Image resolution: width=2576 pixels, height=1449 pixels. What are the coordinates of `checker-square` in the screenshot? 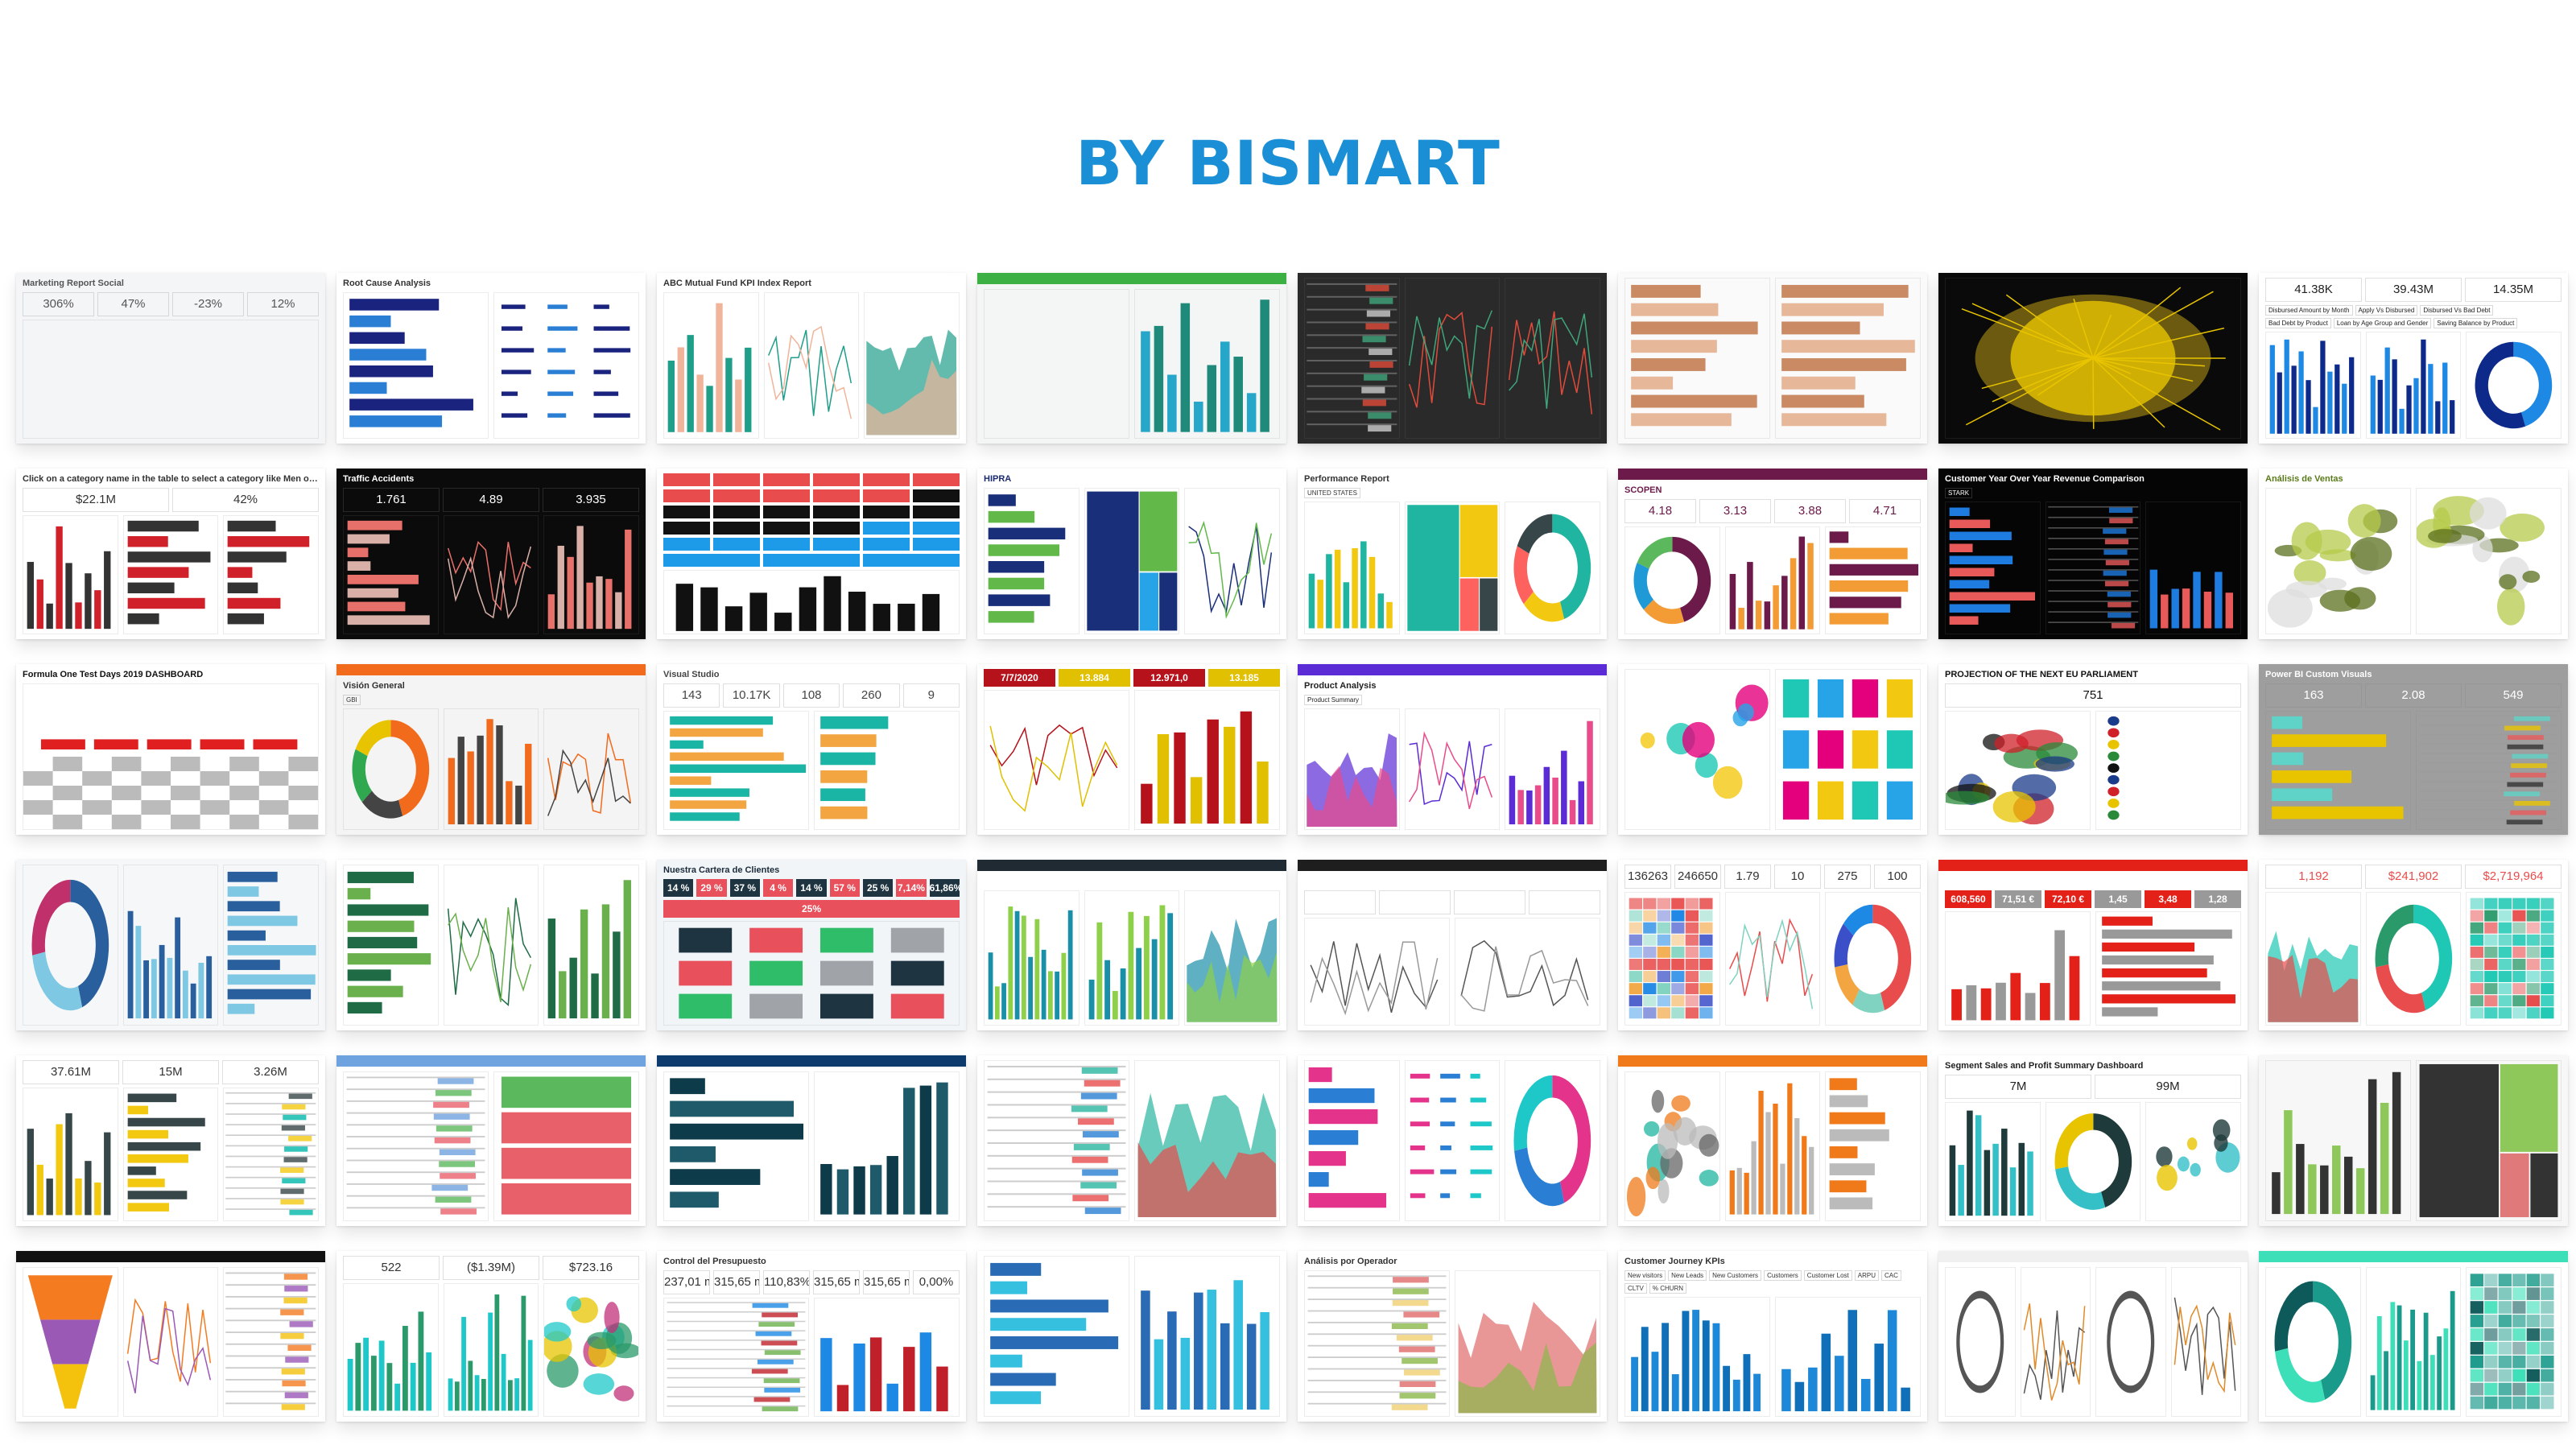 It's located at (185, 793).